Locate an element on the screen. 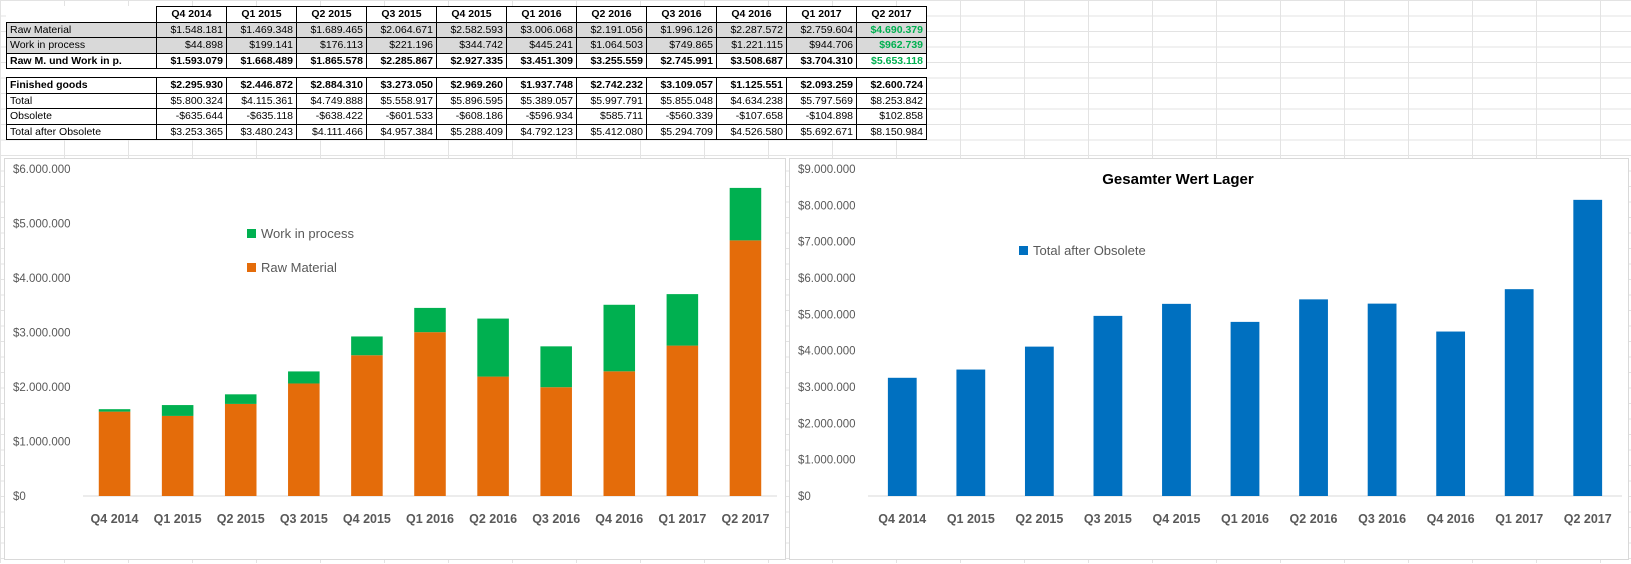  table-cell: $2.093.259 is located at coordinates (821, 85).